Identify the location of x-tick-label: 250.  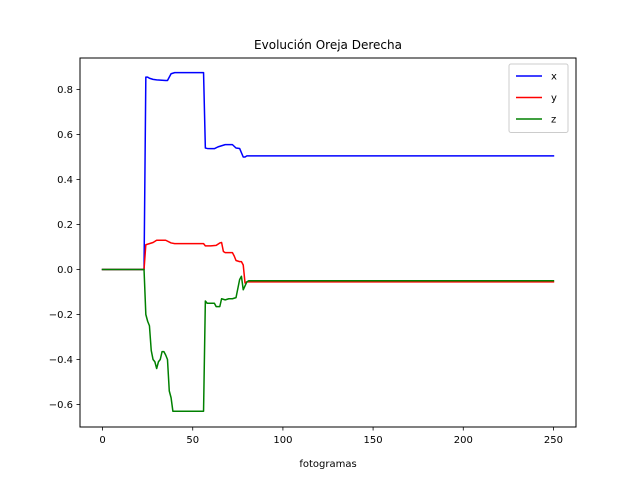
(553, 440).